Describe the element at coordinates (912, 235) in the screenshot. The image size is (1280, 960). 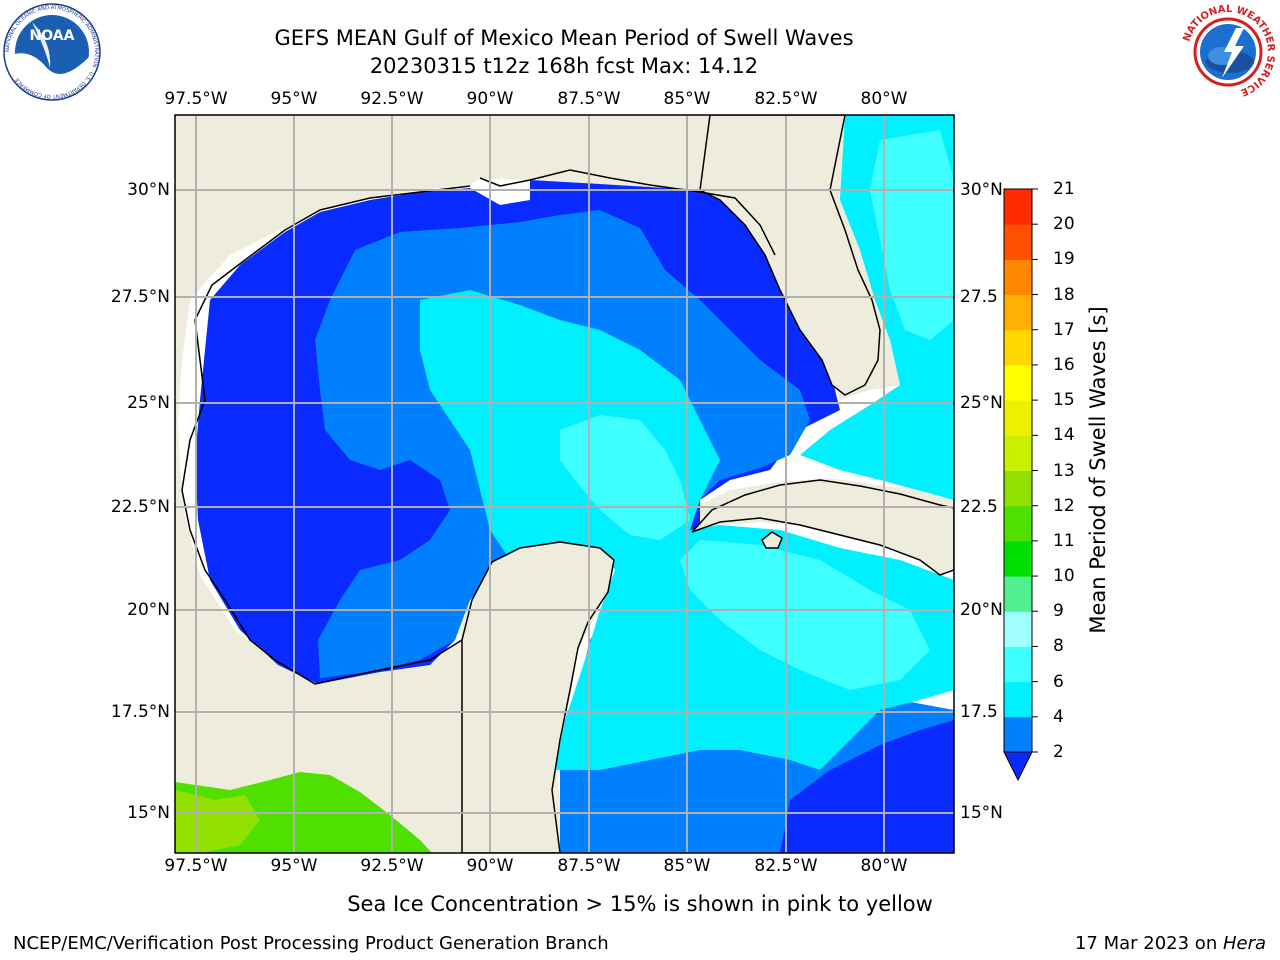
I see `swell-band-8-9-atlantic` at that location.